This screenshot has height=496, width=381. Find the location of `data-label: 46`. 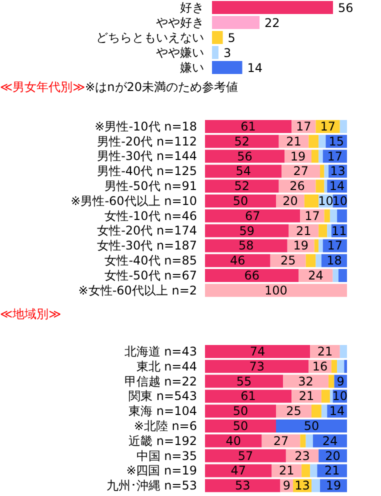

data-label: 46 is located at coordinates (238, 261).